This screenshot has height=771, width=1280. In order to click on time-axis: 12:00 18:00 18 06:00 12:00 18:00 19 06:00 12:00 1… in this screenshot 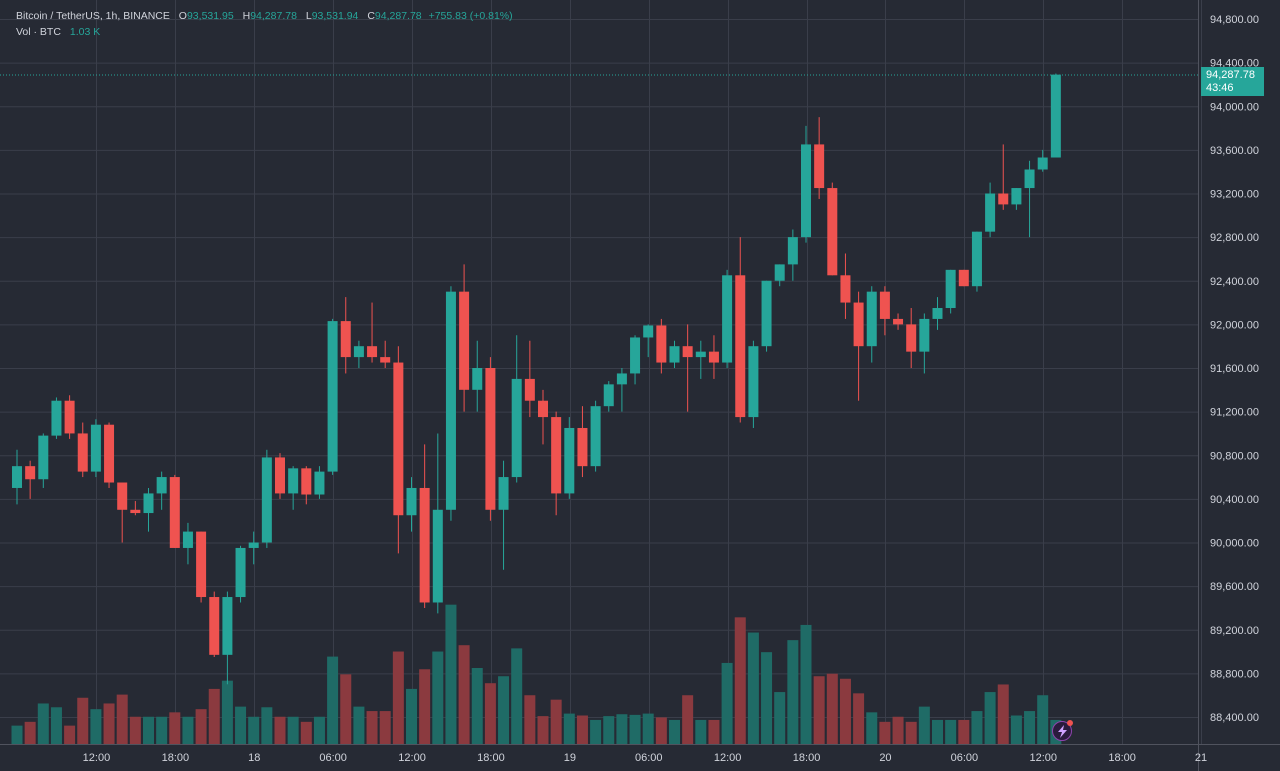, I will do `click(645, 758)`.